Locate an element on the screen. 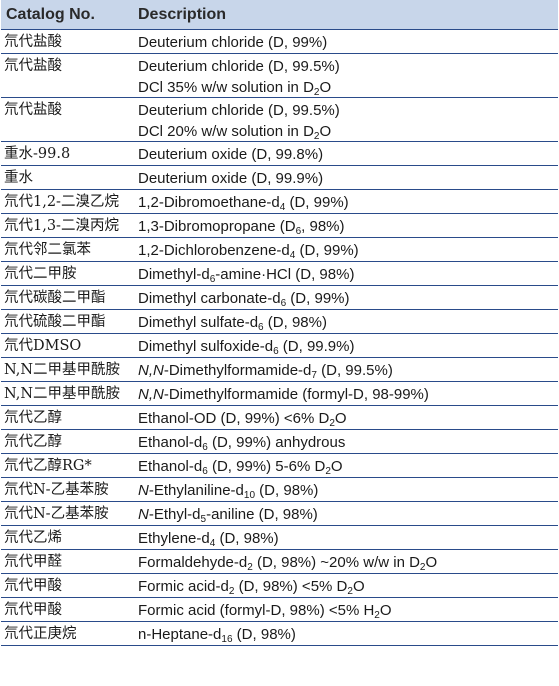 The image size is (559, 686). text-segment: Deuterium oxide (D, 99.9%) is located at coordinates (231, 178).